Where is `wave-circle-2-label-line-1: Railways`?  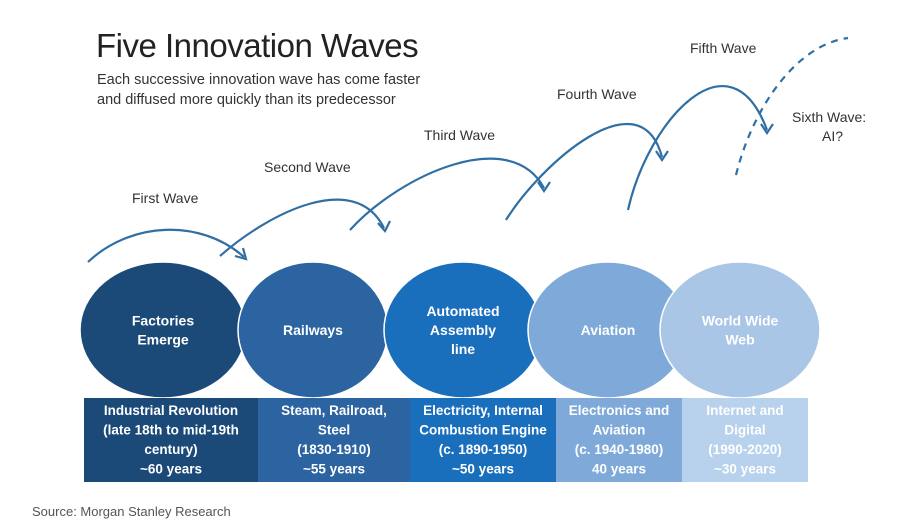
wave-circle-2-label-line-1: Railways is located at coordinates (313, 330).